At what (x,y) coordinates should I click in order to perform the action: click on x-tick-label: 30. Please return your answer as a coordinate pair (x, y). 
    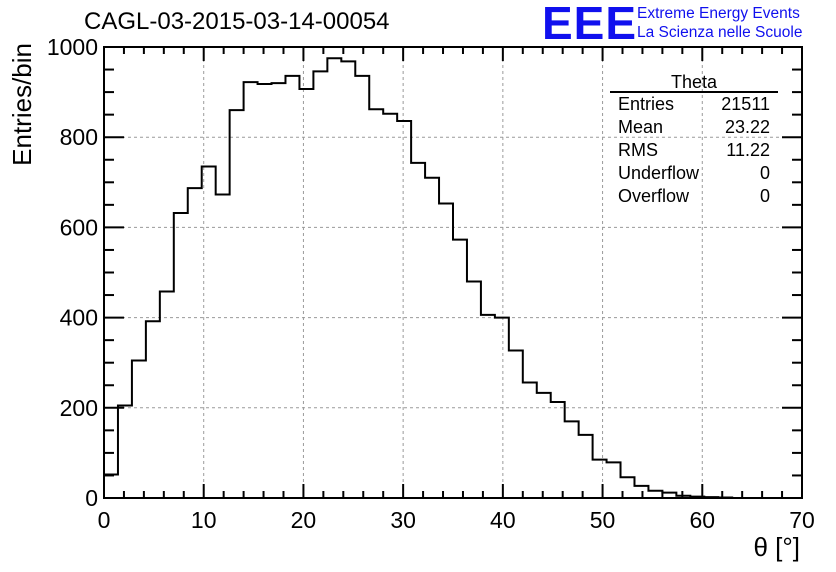
    Looking at the image, I should click on (403, 520).